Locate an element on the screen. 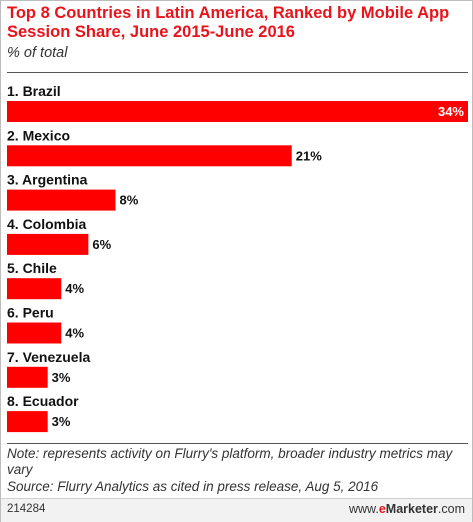  category-label: 1. Brazil is located at coordinates (34, 91).